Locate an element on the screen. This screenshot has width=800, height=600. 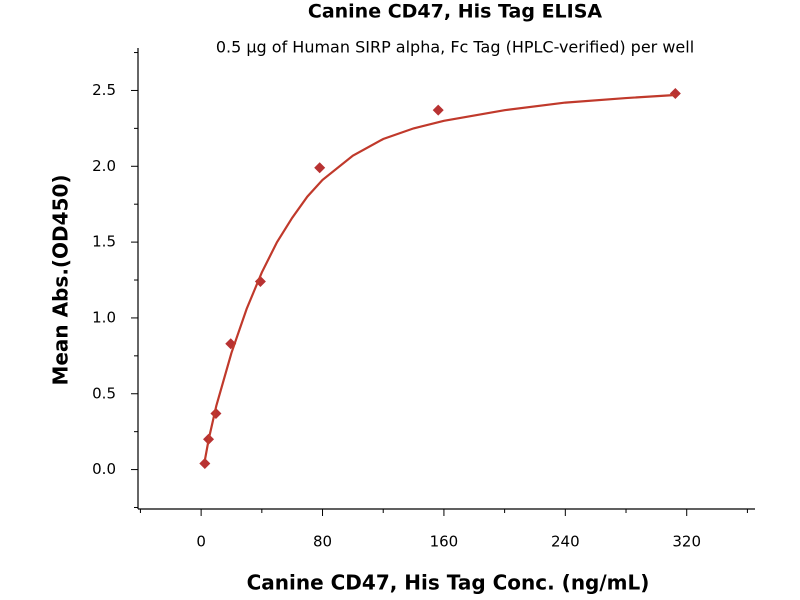
y-tick-label: 2.5 is located at coordinates (104, 90).